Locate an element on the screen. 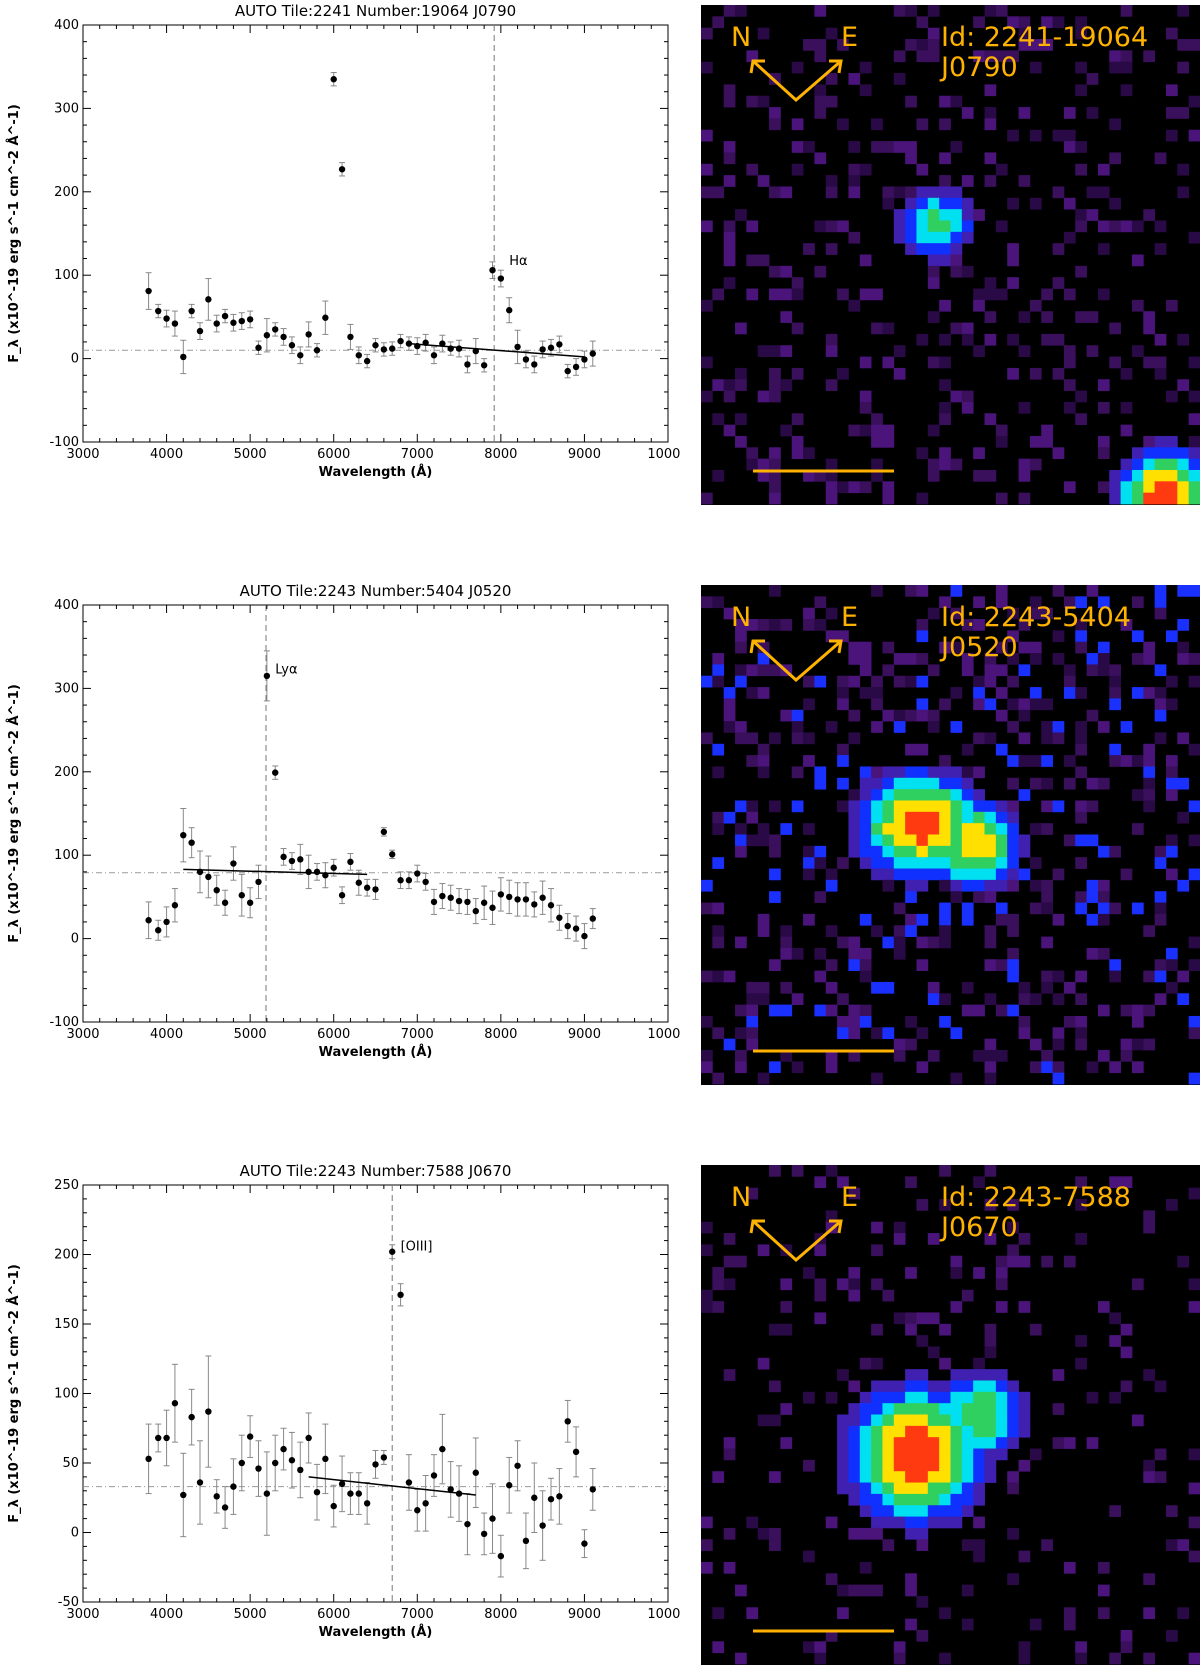 Image resolution: width=1200 pixels, height=1665 pixels. east-arrowhead is located at coordinates (836, 646).